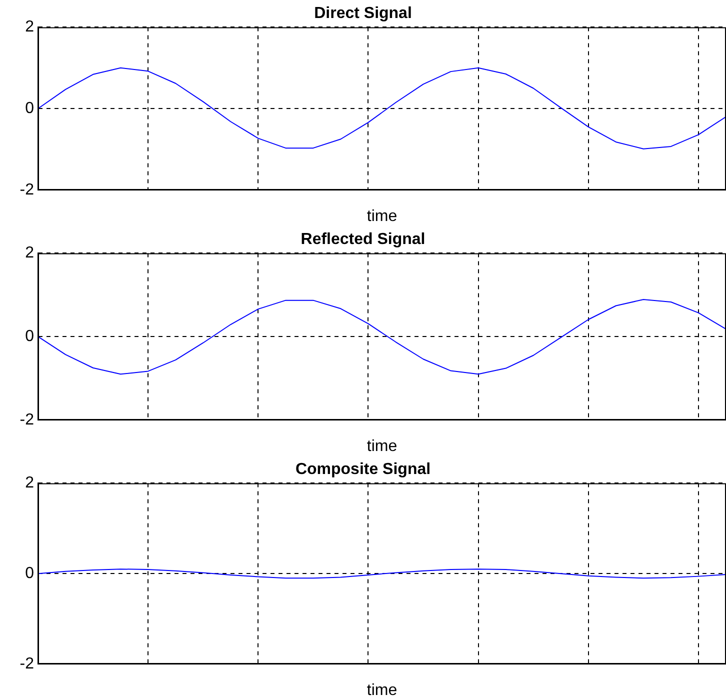 This screenshot has width=726, height=700. I want to click on chart-title: Direct Signal, so click(363, 13).